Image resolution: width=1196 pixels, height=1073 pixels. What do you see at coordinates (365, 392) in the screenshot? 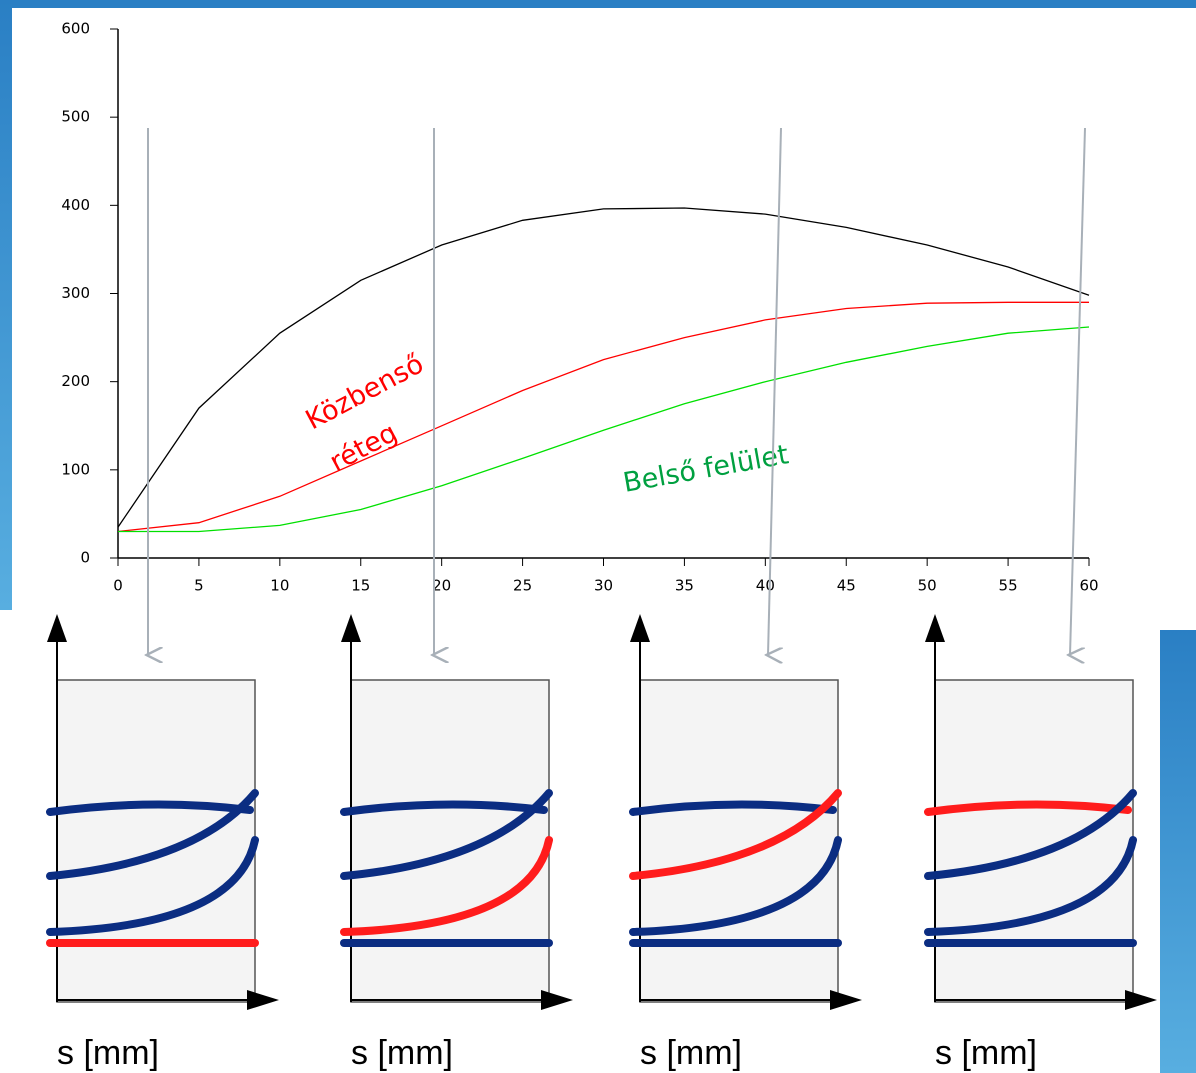
I see `annotation: Közbenső` at bounding box center [365, 392].